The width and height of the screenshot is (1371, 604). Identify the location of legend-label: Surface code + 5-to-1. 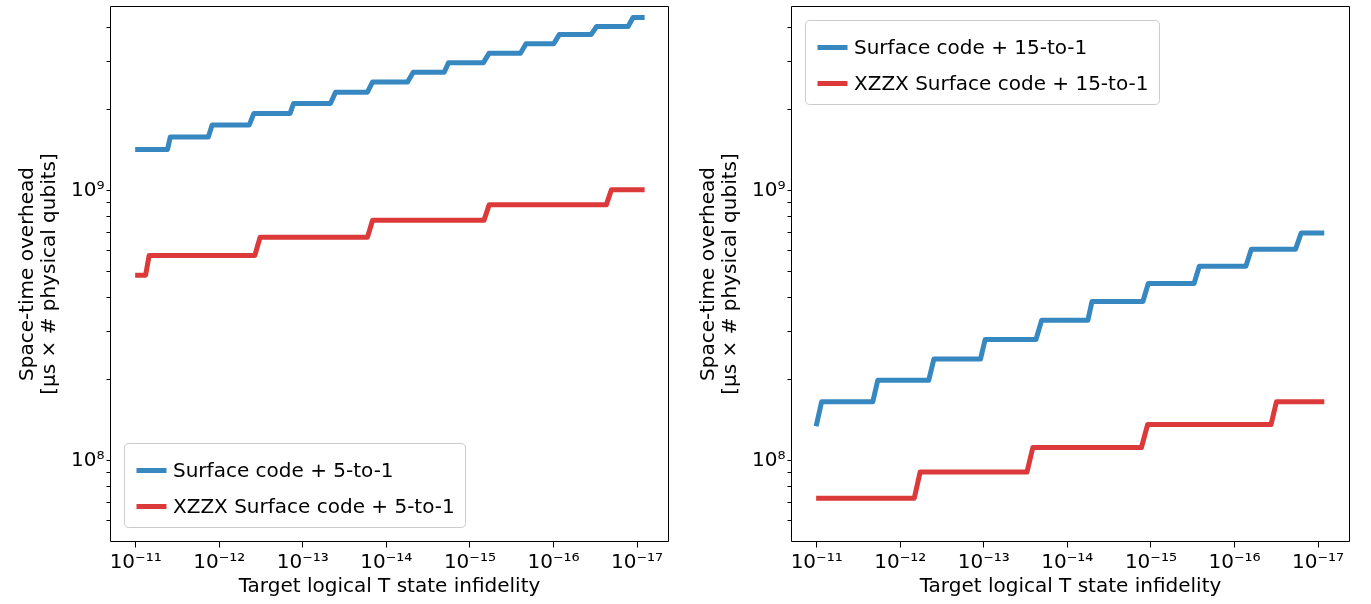
(283, 469).